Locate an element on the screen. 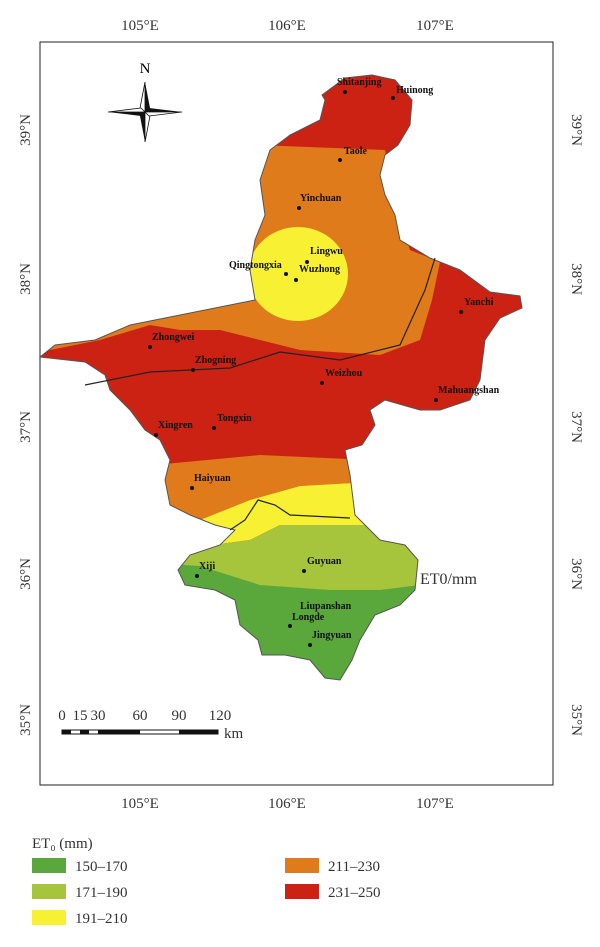 The image size is (600, 947). legend-label: 191–210 is located at coordinates (101, 919).